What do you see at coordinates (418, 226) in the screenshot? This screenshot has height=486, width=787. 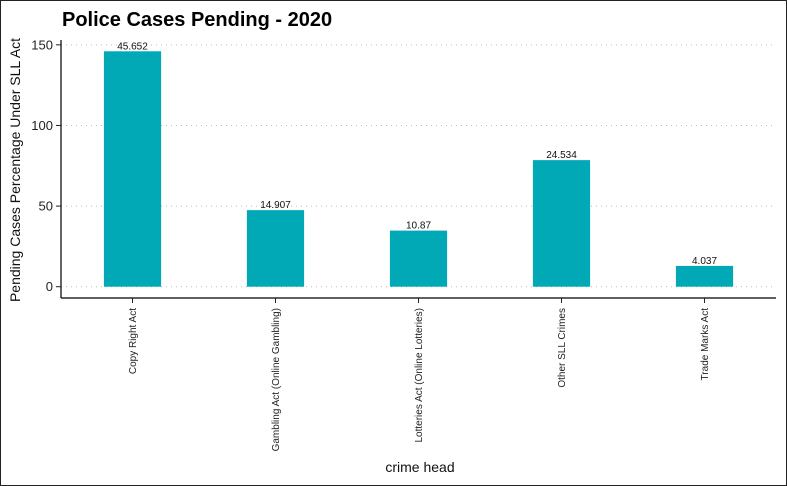 I see `data-label-2: 10.87` at bounding box center [418, 226].